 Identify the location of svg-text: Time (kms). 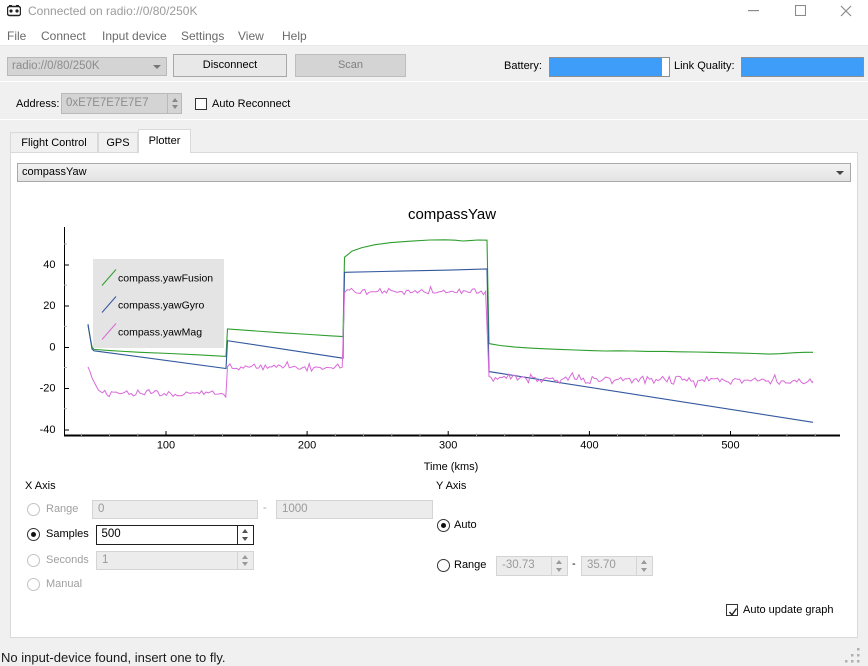
(451, 467).